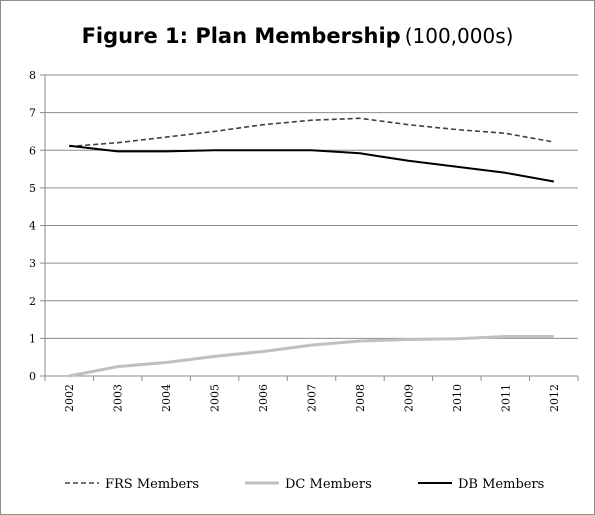 The width and height of the screenshot is (595, 515). What do you see at coordinates (457, 398) in the screenshot?
I see `x-tick-label: 2010` at bounding box center [457, 398].